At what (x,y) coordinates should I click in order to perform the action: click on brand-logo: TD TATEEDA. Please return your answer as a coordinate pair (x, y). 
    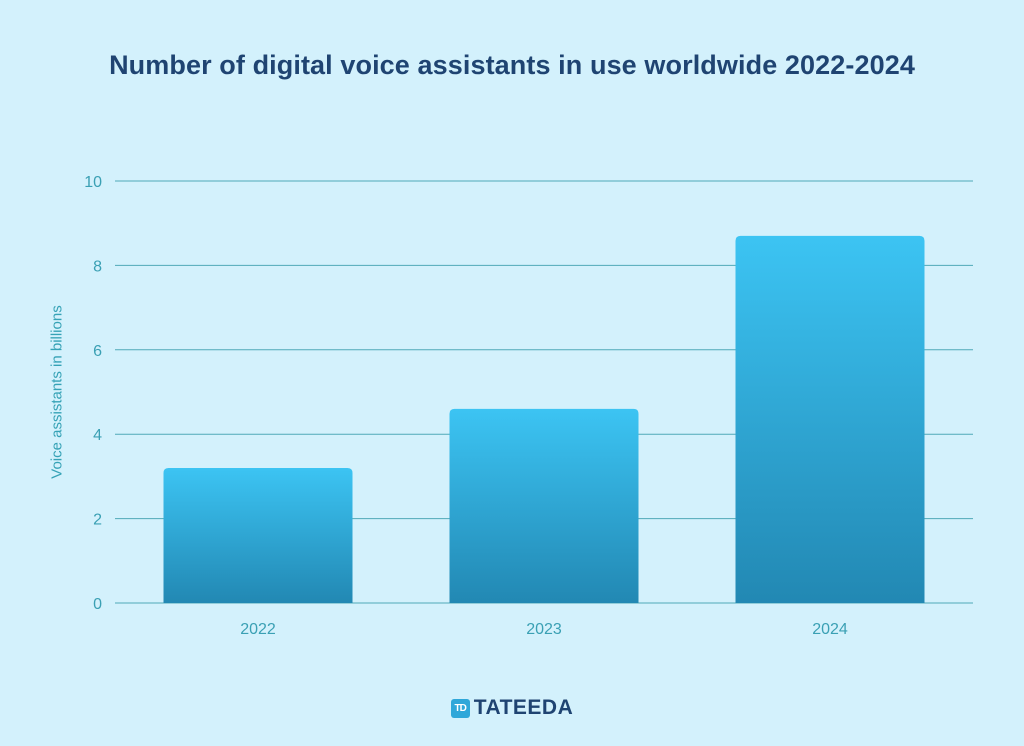
    Looking at the image, I should click on (512, 708).